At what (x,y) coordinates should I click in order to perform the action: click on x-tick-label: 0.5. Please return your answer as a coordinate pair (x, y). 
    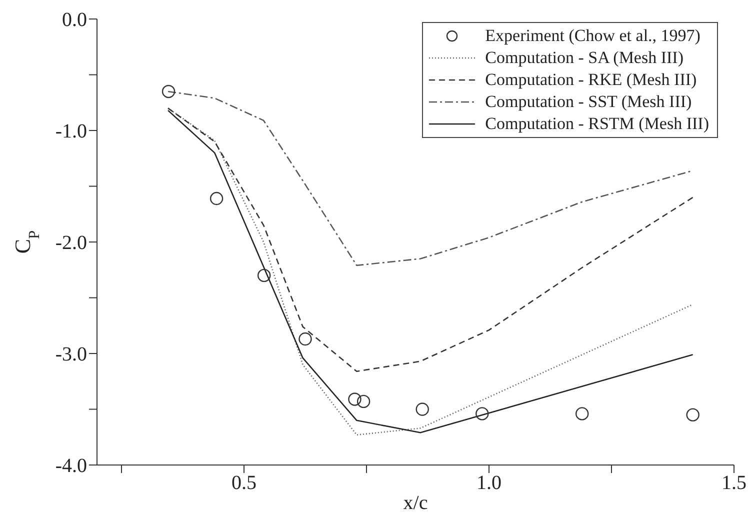
    Looking at the image, I should click on (244, 483).